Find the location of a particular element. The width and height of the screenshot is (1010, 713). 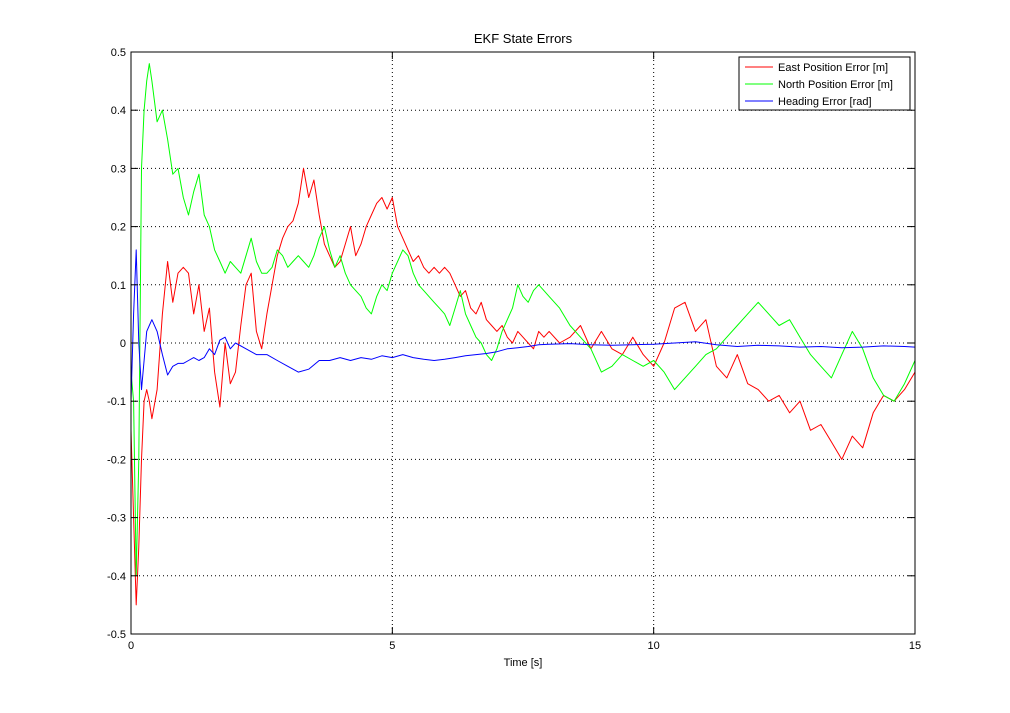

y-tick-label: -0.3 is located at coordinates (116, 519).